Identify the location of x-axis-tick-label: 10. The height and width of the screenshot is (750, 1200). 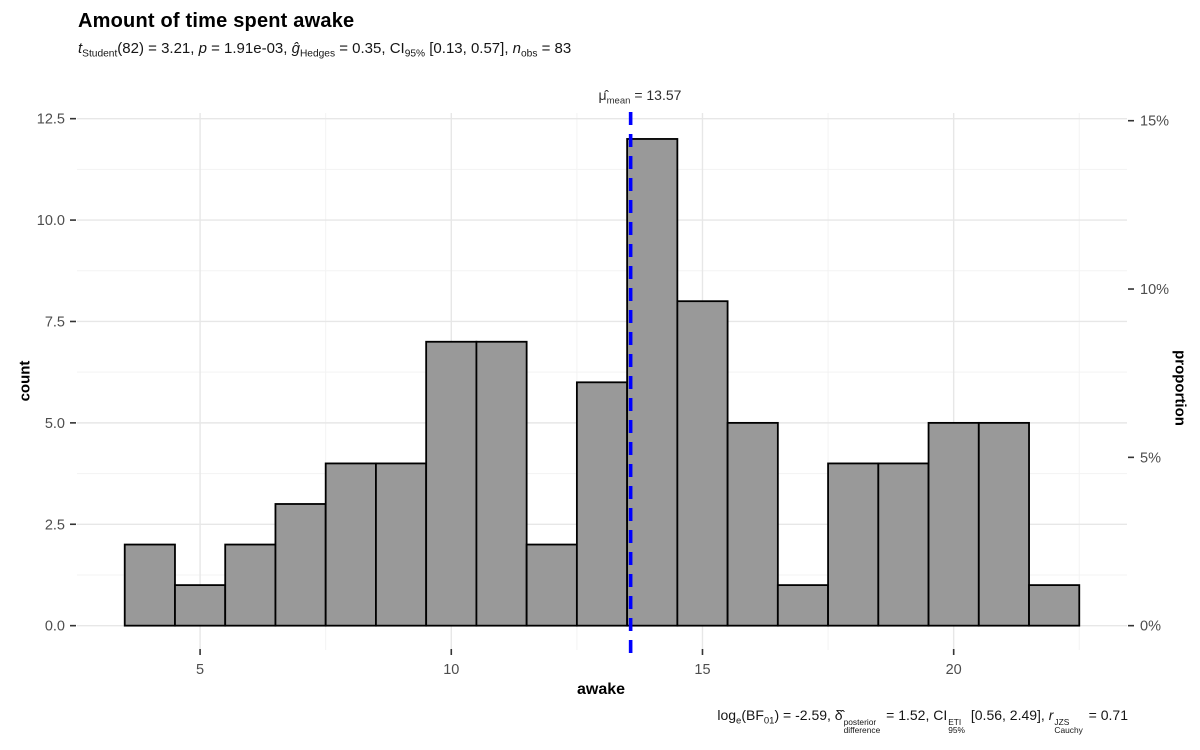
(451, 670).